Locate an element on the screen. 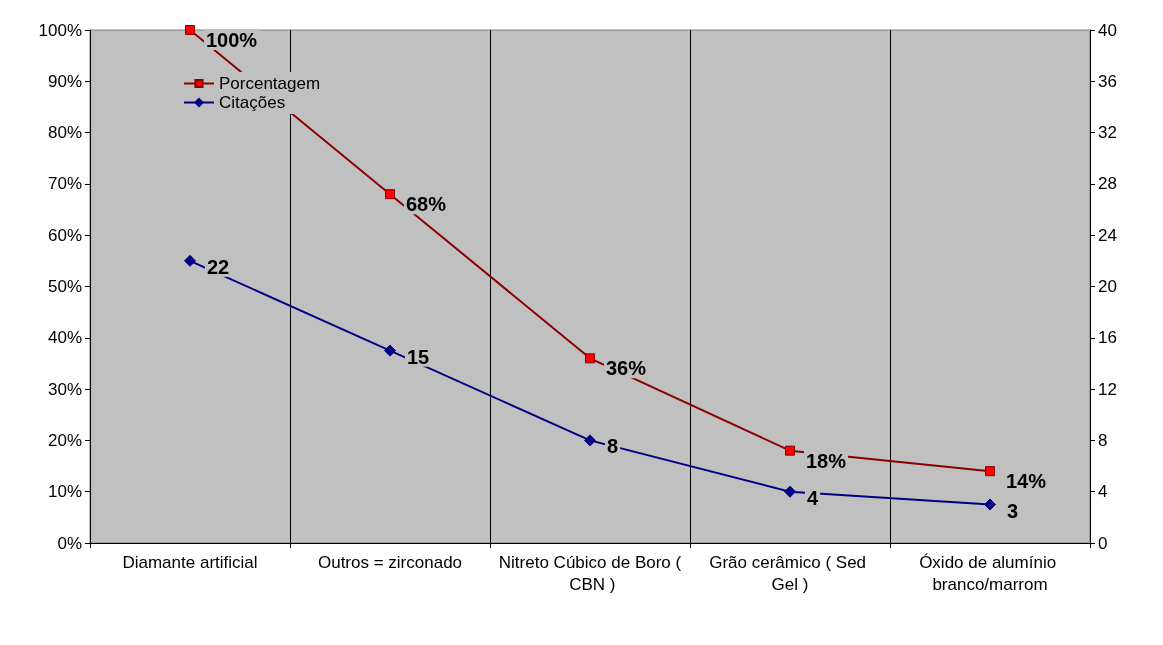  data-label: 14% is located at coordinates (1026, 481).